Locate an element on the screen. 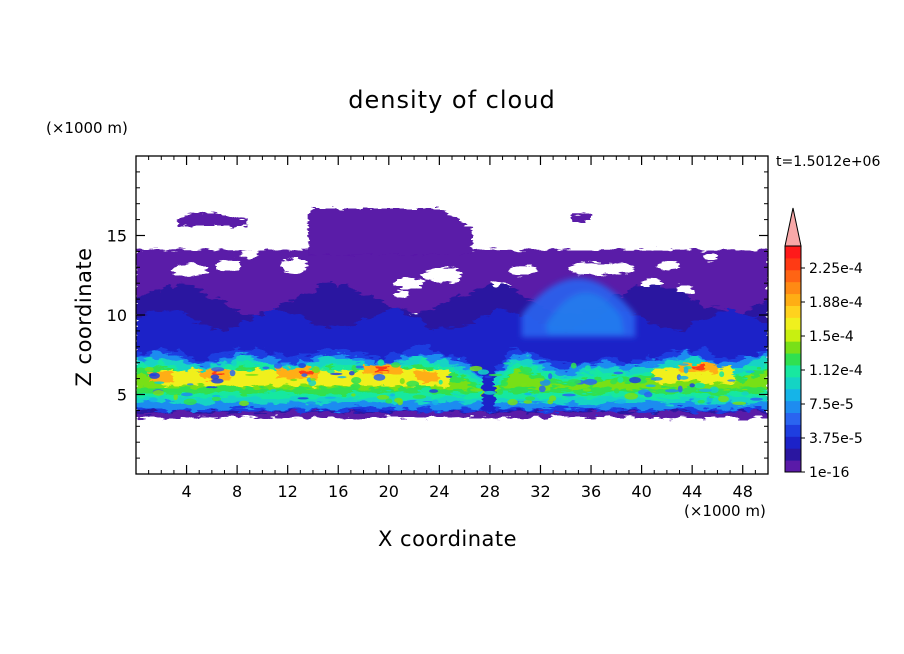  x-tick-label: 12 is located at coordinates (288, 491).